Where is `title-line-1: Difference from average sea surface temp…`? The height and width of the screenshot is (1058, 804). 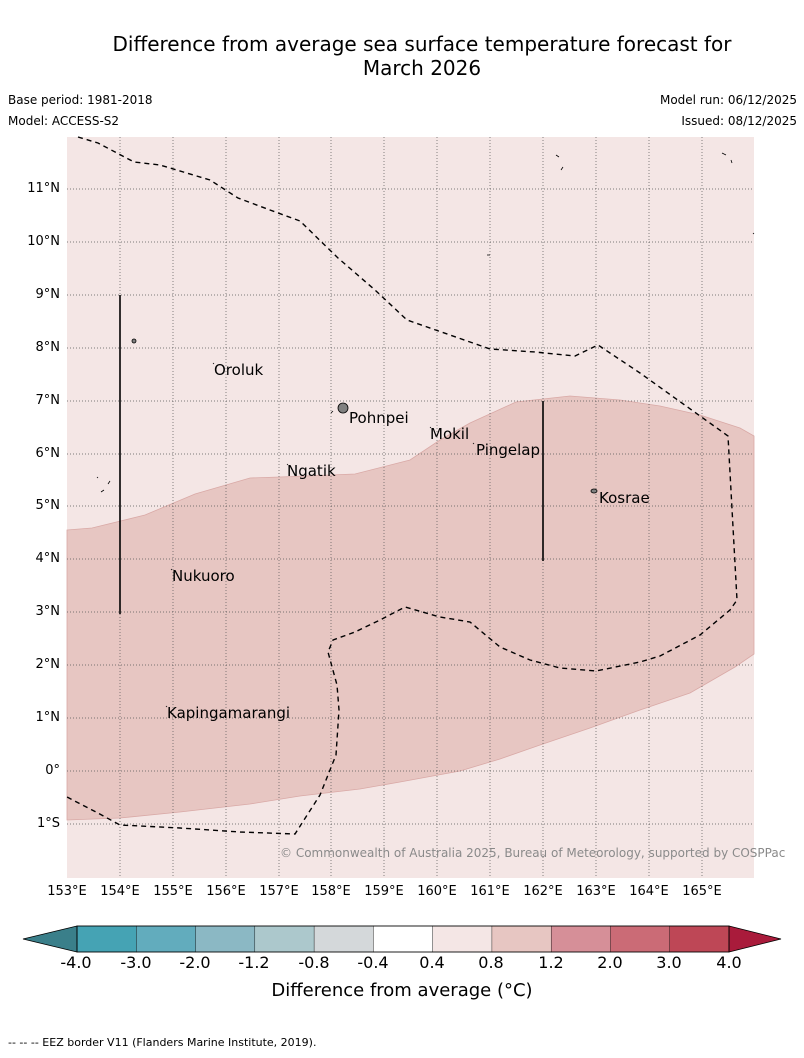 title-line-1: Difference from average sea surface temp… is located at coordinates (422, 44).